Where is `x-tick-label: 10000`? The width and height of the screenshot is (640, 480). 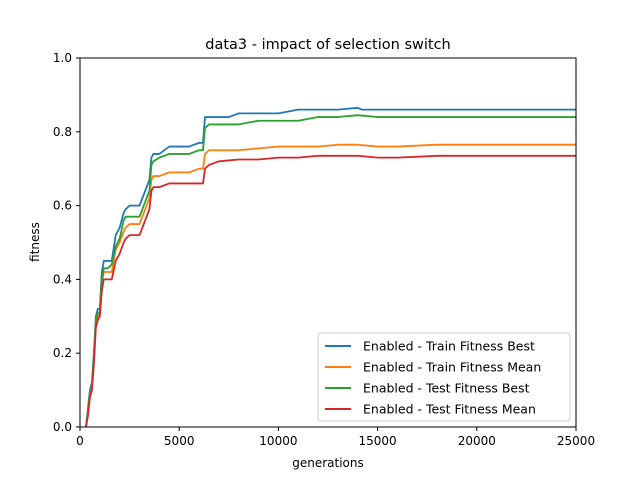 x-tick-label: 10000 is located at coordinates (278, 441).